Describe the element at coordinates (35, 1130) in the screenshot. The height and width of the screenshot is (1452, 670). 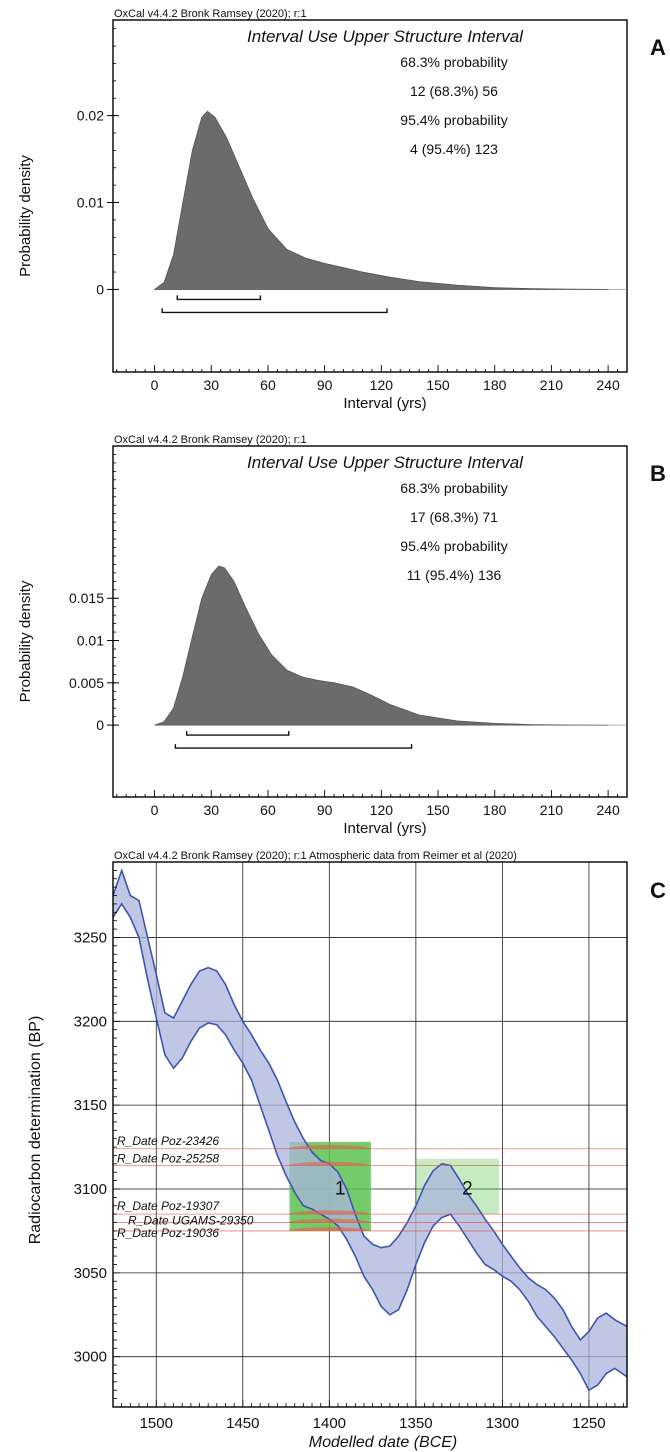
I see `y-axis-label: Radiocarbon determination (BP)` at that location.